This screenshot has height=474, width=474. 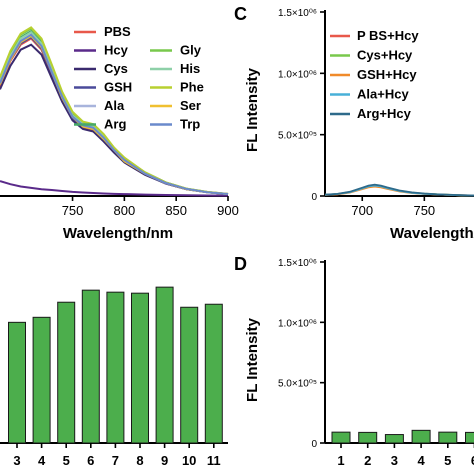 I want to click on x-tick-label: 9, so click(x=164, y=460).